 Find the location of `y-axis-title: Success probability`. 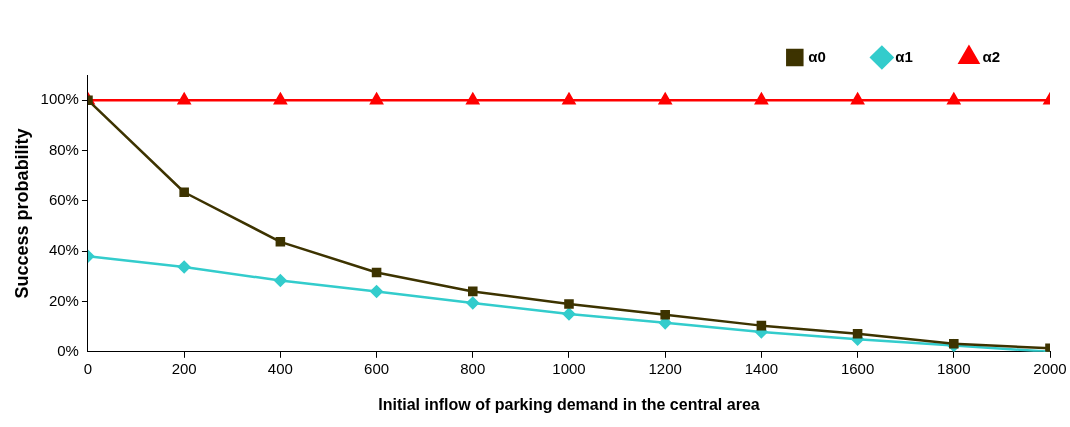

y-axis-title: Success probability is located at coordinates (21, 213).